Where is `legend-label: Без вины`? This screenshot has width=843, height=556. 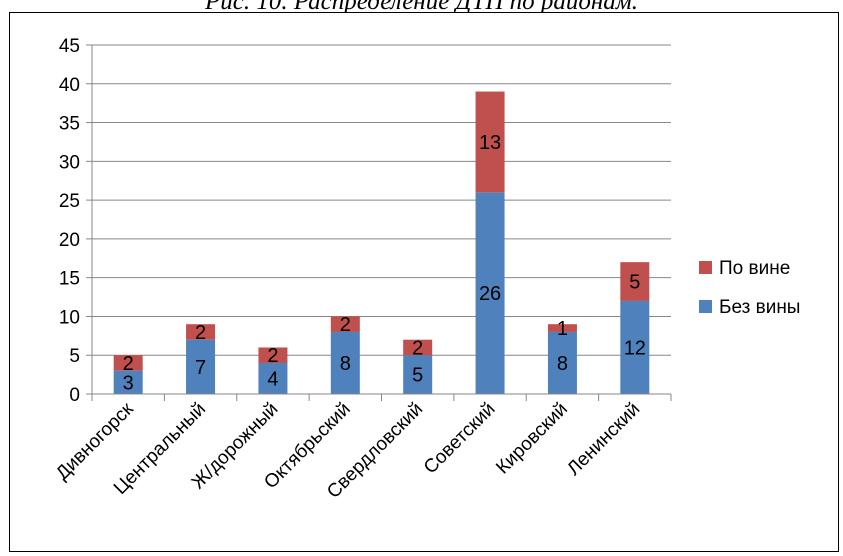
legend-label: Без вины is located at coordinates (759, 307).